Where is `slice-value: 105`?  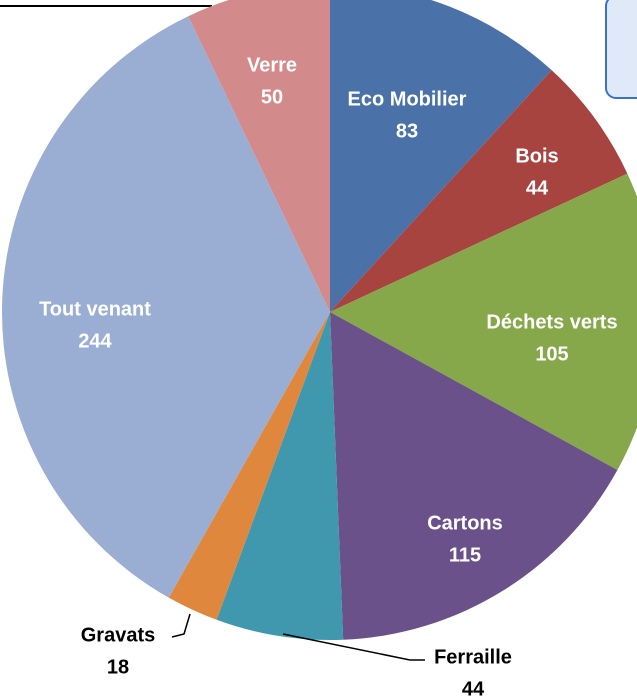
slice-value: 105 is located at coordinates (551, 354).